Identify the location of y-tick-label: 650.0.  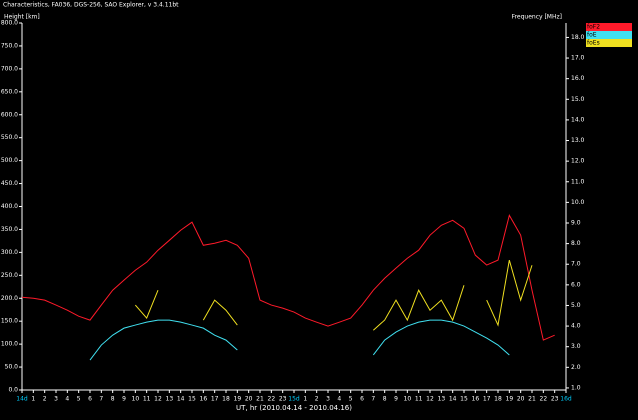
(9, 91).